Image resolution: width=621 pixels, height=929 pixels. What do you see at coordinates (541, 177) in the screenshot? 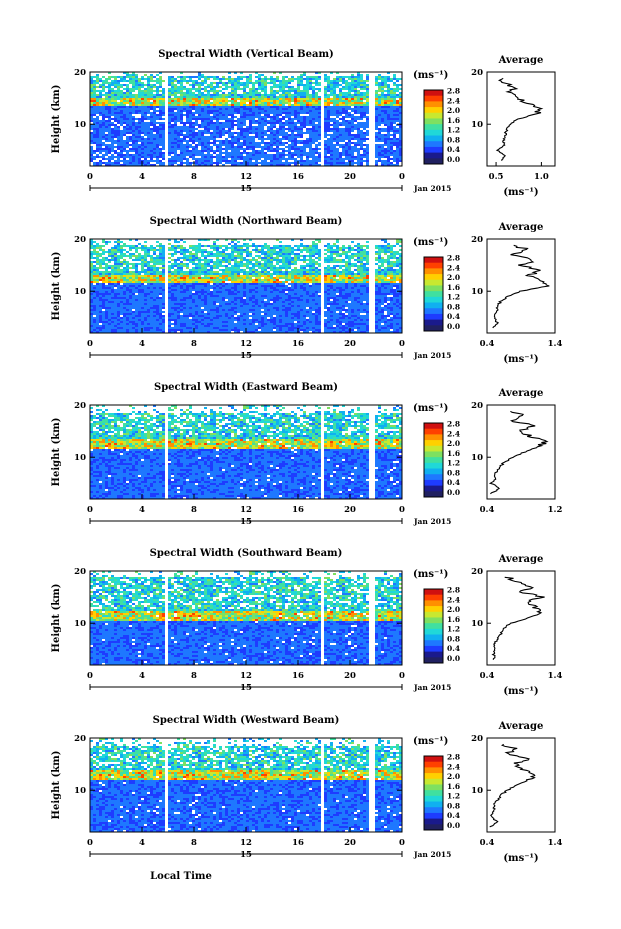
I see `average-x-tick-label: 1.0` at bounding box center [541, 177].